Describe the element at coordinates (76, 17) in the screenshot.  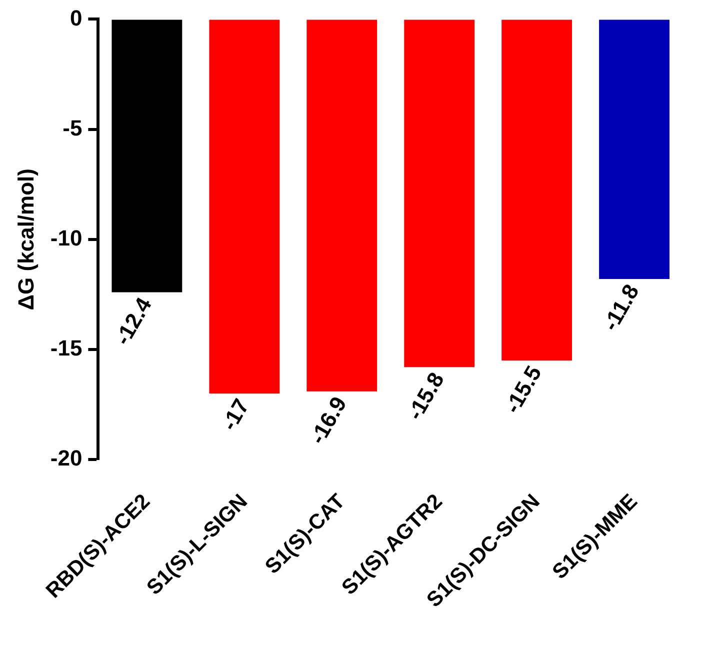
I see `y-tick-label: 0` at that location.